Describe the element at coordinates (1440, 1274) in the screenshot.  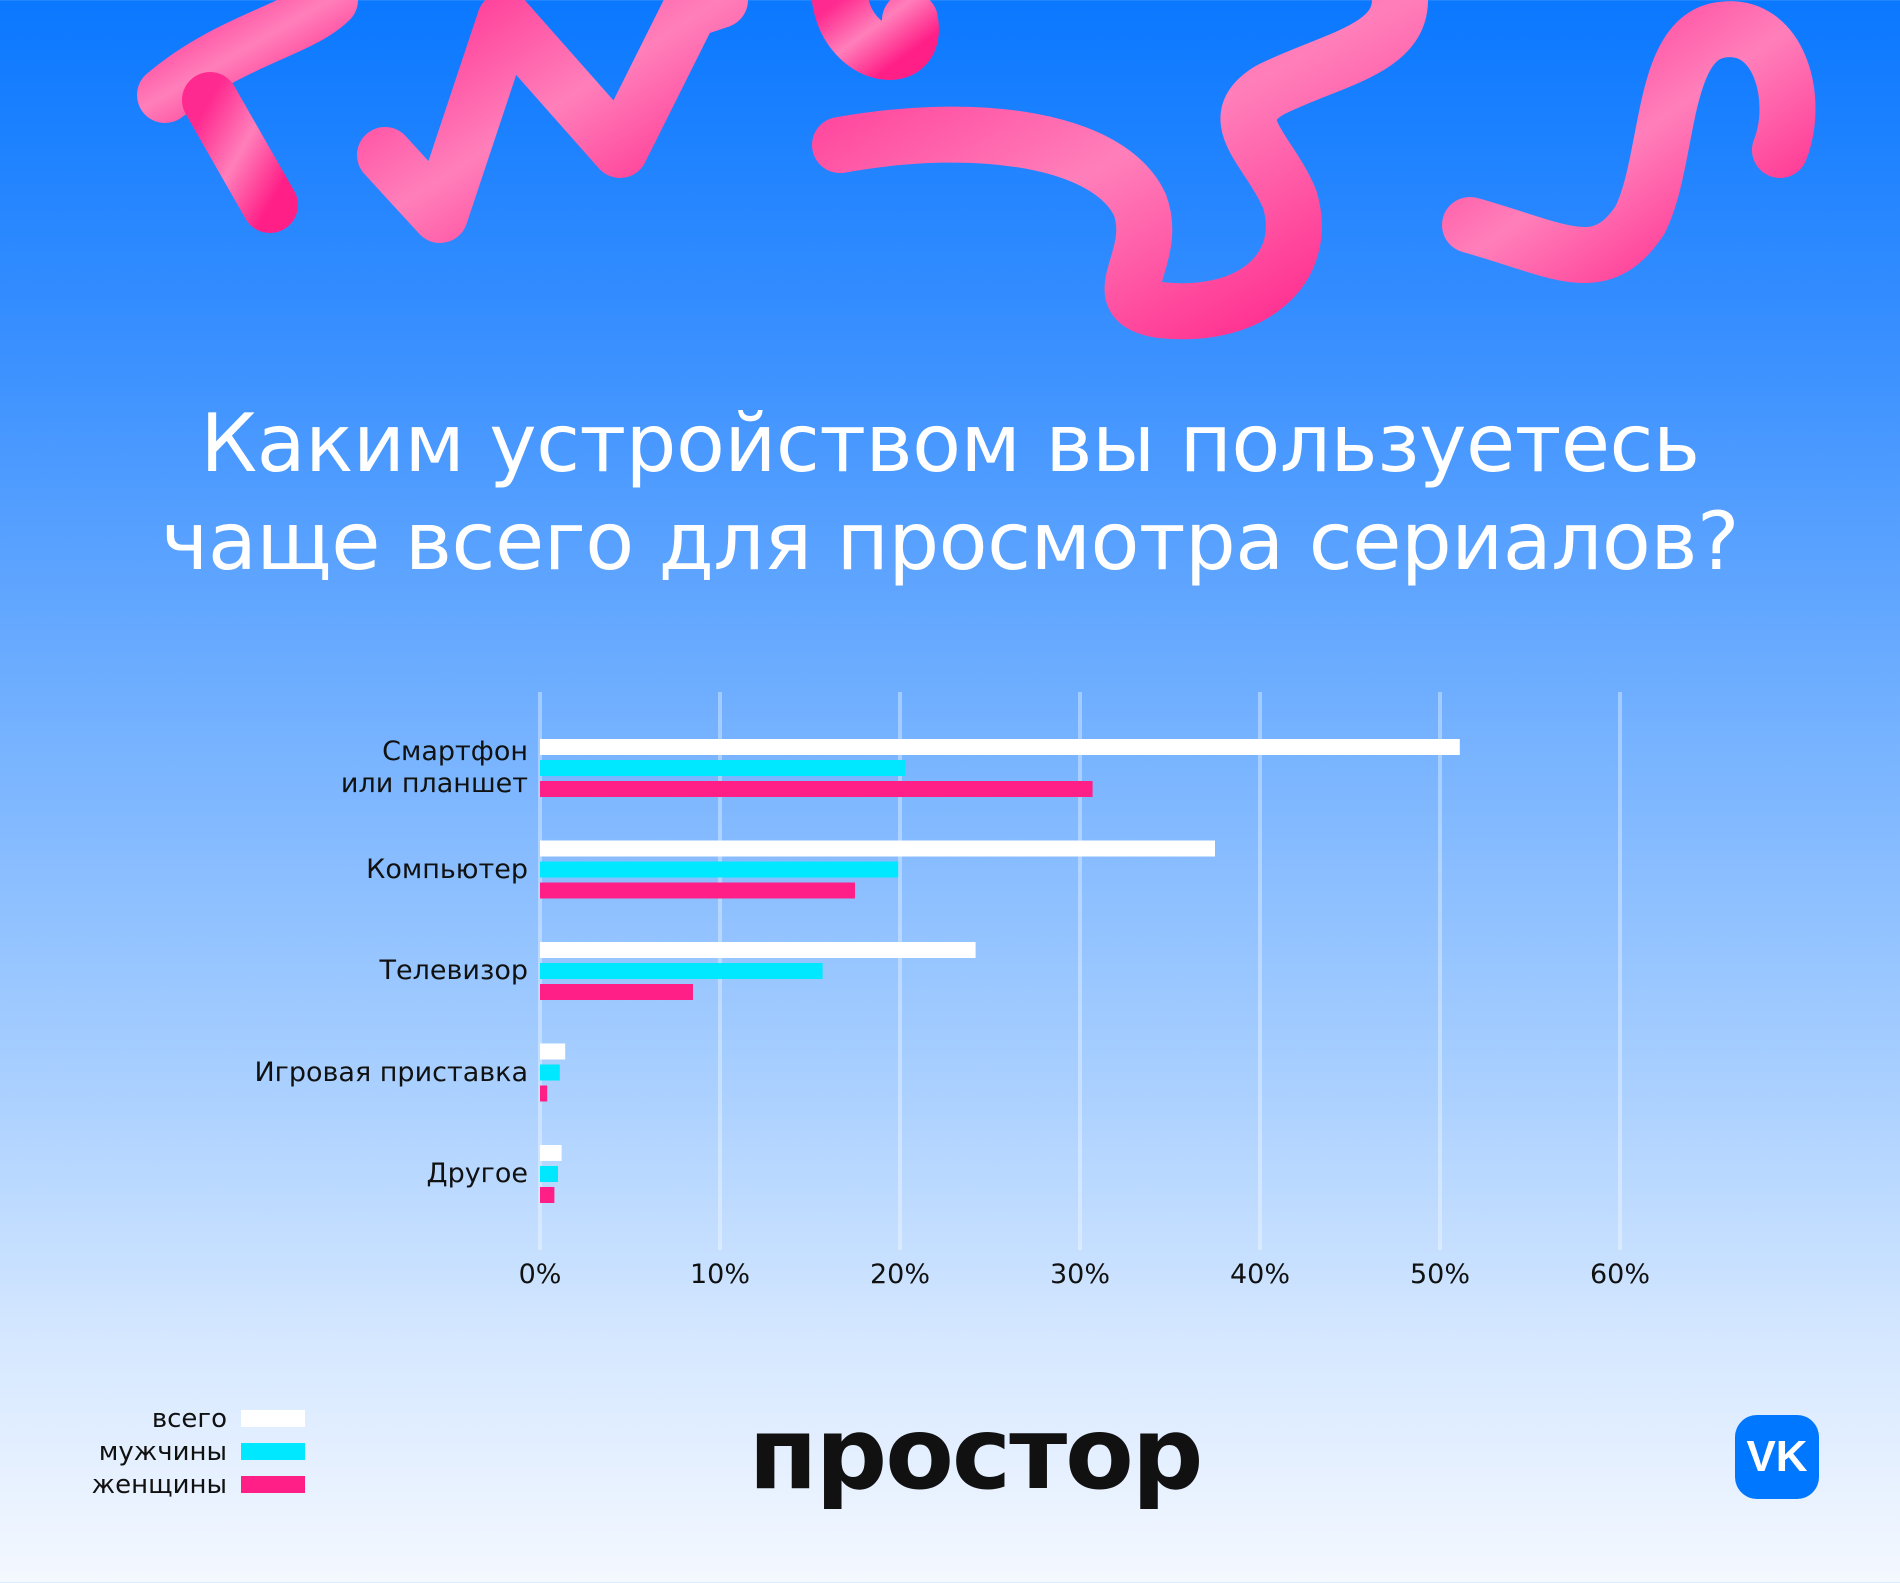
I see `x-tick-label: 50%` at that location.